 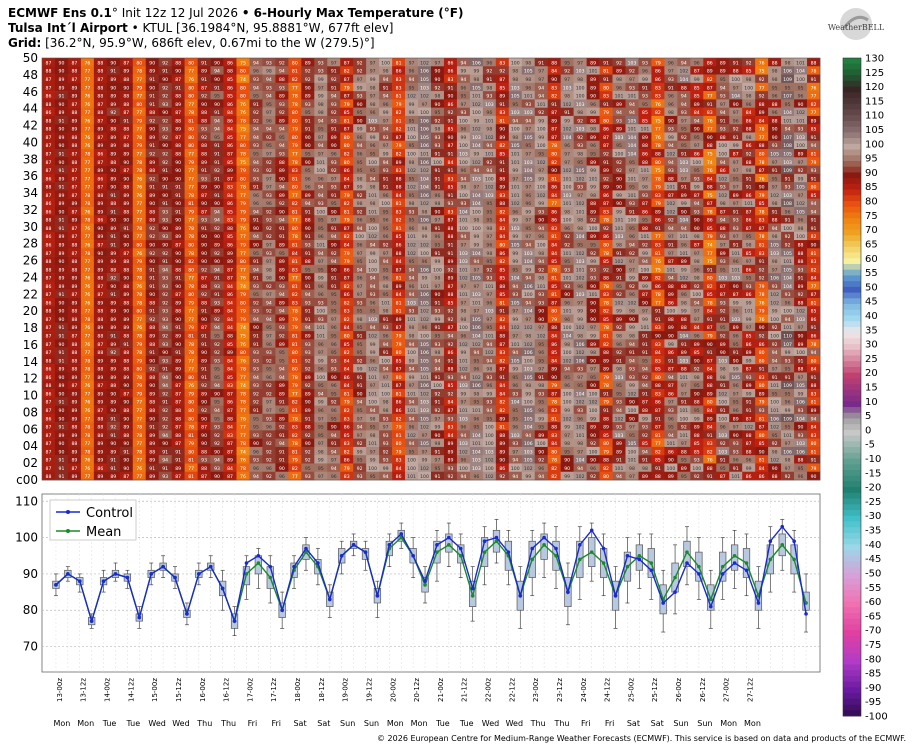 I want to click on heatmap-value: 76, so click(x=87, y=229).